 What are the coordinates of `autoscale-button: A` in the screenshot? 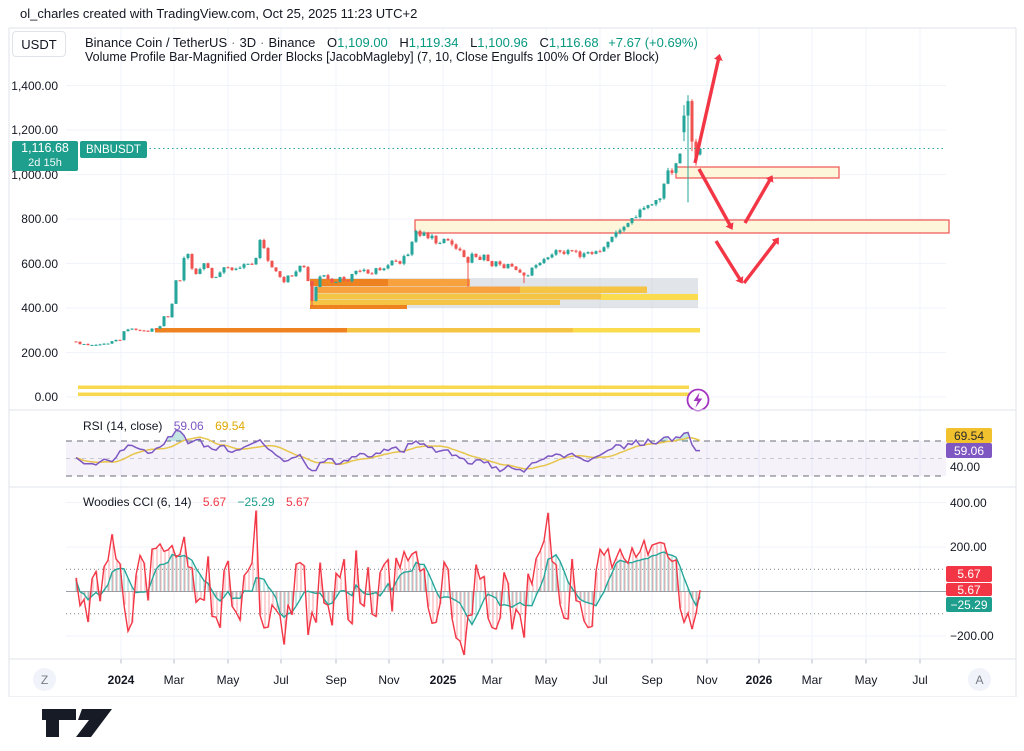 It's located at (979, 679).